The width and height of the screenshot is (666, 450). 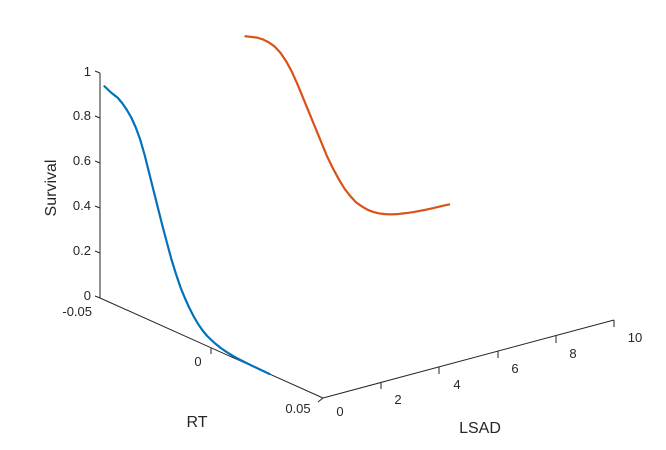 What do you see at coordinates (297, 408) in the screenshot?
I see `rt-tick-label: 0.05` at bounding box center [297, 408].